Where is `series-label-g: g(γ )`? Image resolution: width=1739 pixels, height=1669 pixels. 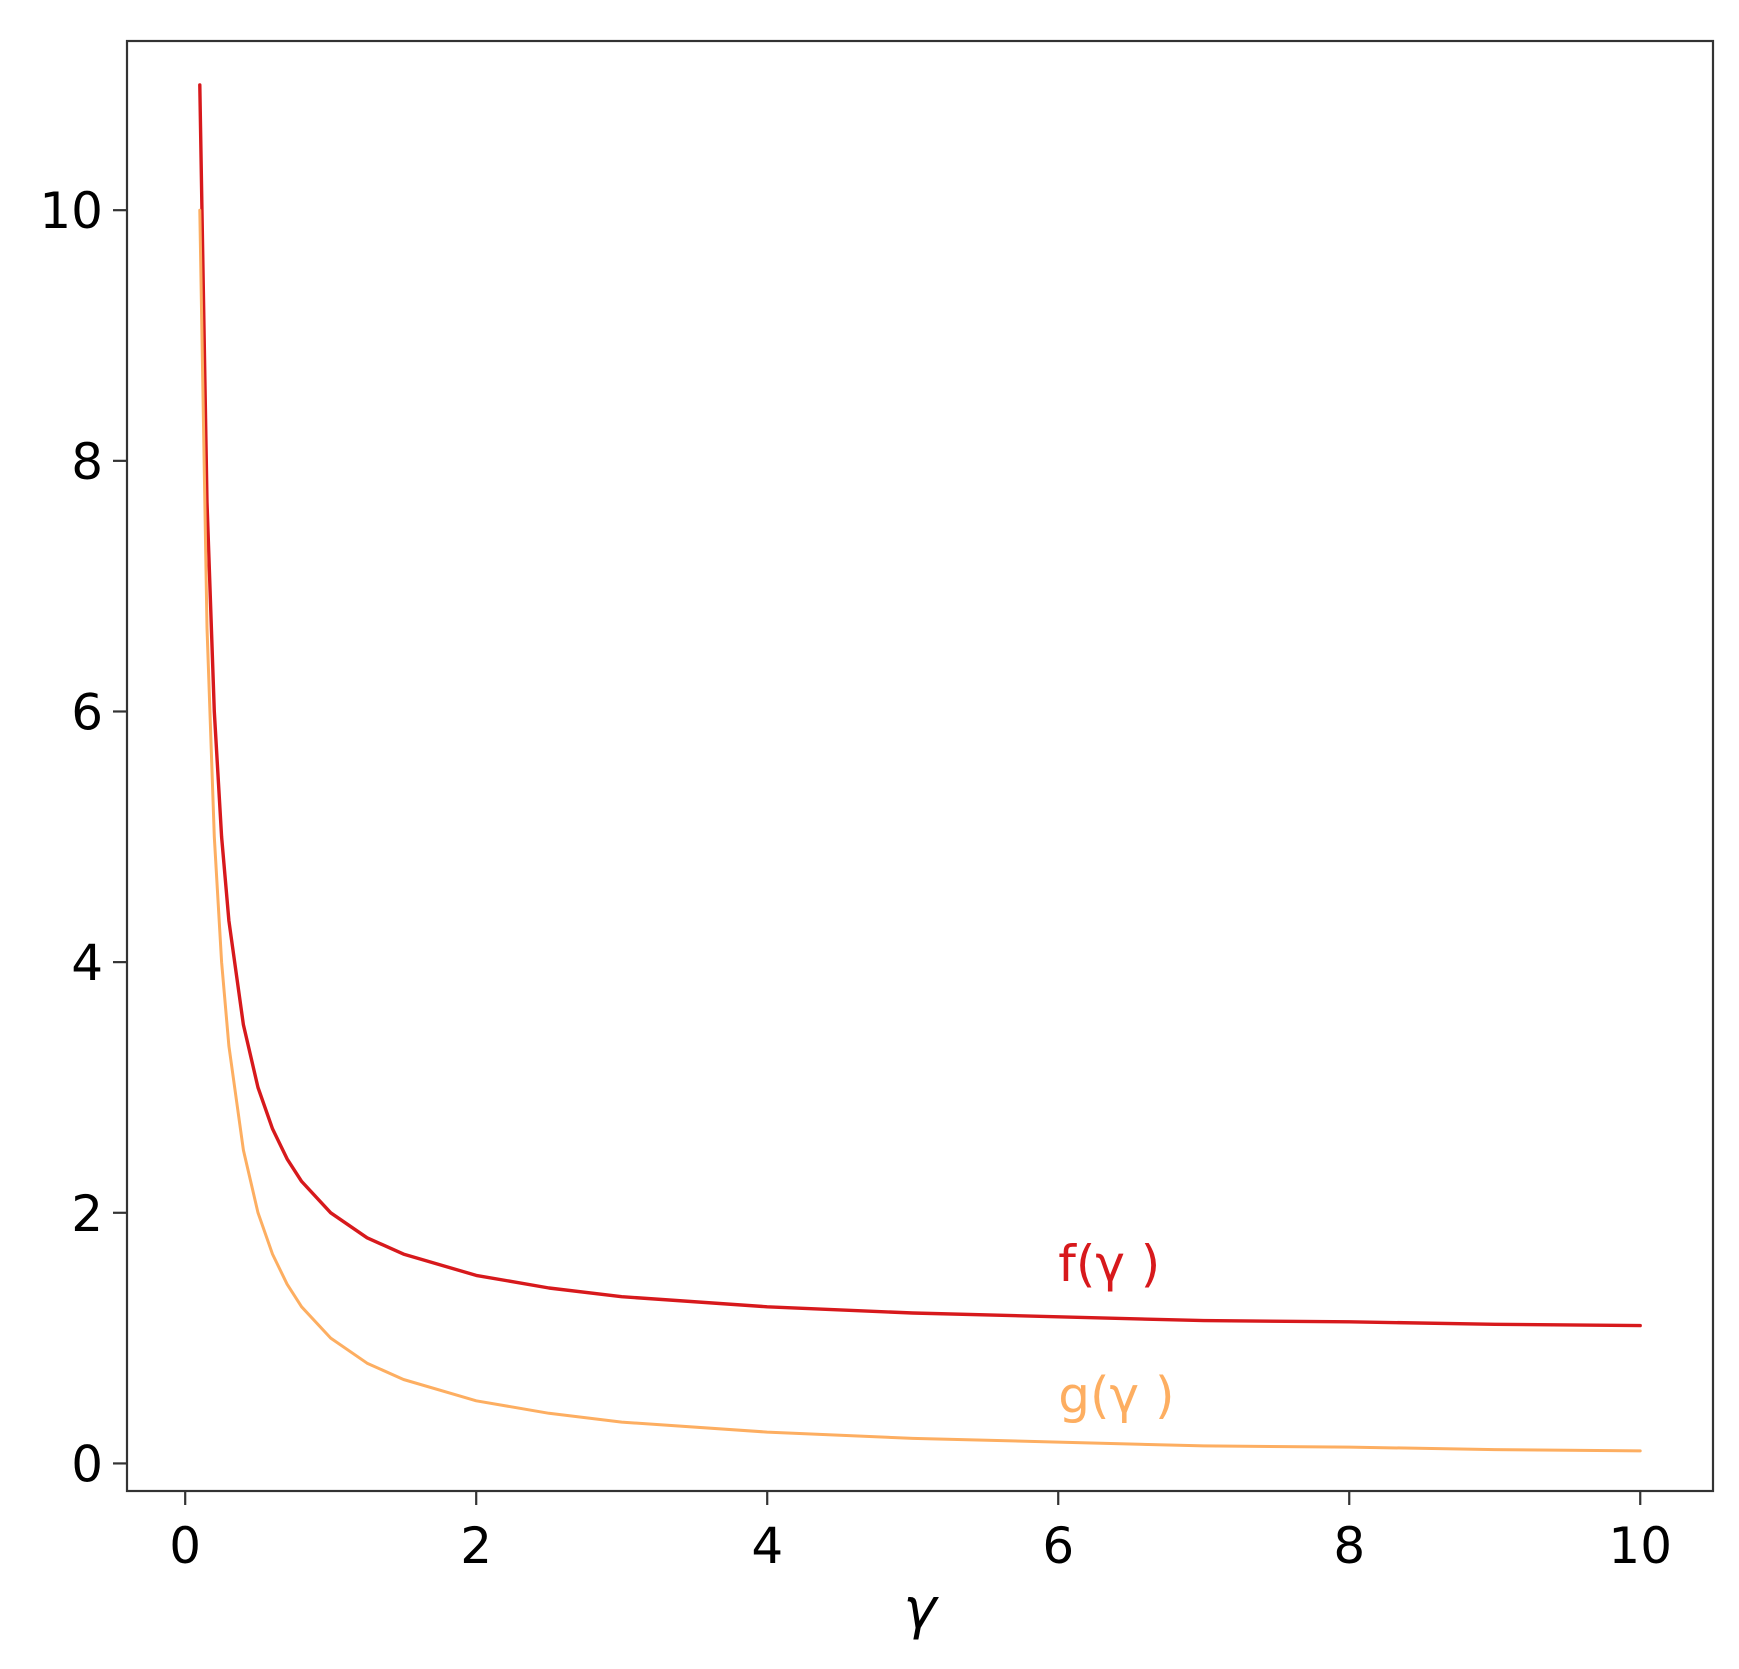
series-label-g: g(γ ) is located at coordinates (1116, 1396).